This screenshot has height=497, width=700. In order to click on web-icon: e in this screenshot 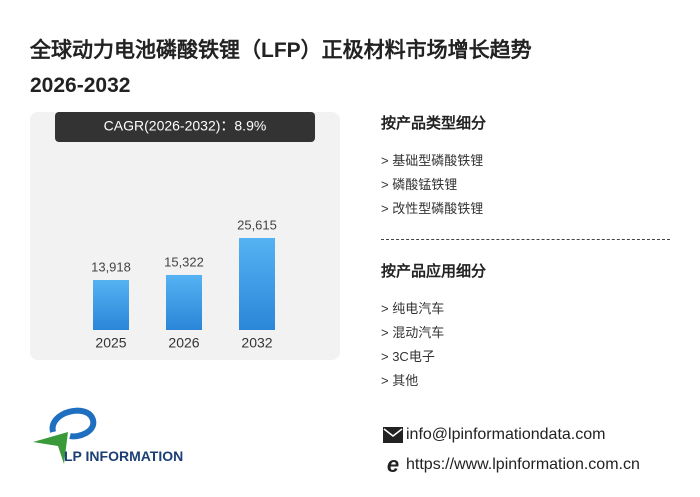, I will do `click(393, 465)`.